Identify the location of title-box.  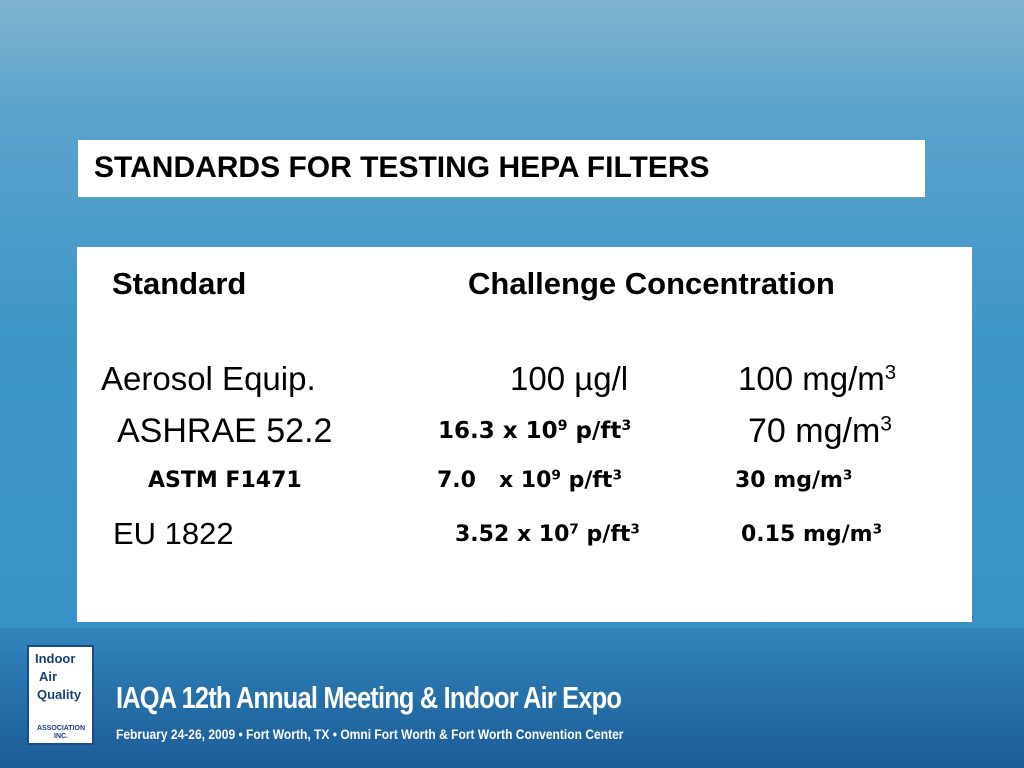
(501, 168).